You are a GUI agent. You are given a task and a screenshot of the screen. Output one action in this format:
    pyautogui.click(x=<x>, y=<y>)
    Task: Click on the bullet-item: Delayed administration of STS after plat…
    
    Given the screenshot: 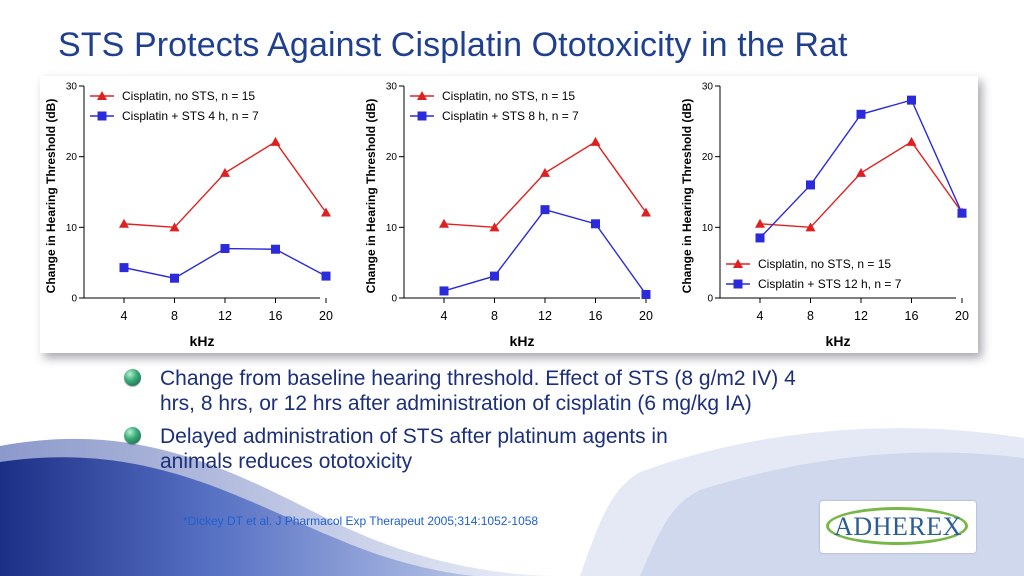 What is the action you would take?
    pyautogui.click(x=401, y=449)
    